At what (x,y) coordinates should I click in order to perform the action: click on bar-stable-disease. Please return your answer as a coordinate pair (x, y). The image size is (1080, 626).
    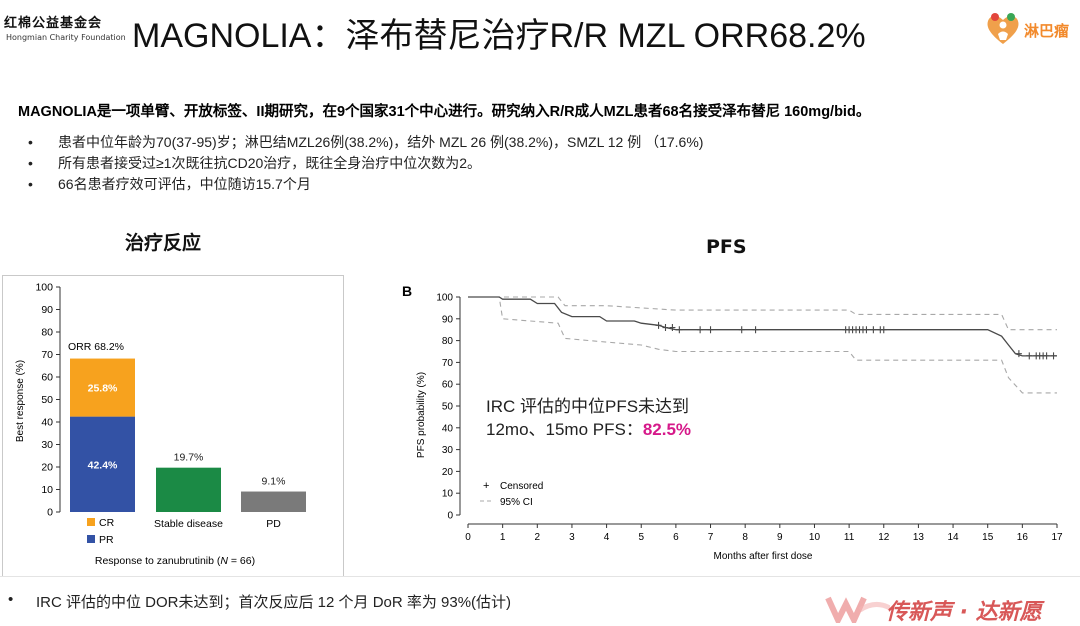
    Looking at the image, I should click on (188, 489).